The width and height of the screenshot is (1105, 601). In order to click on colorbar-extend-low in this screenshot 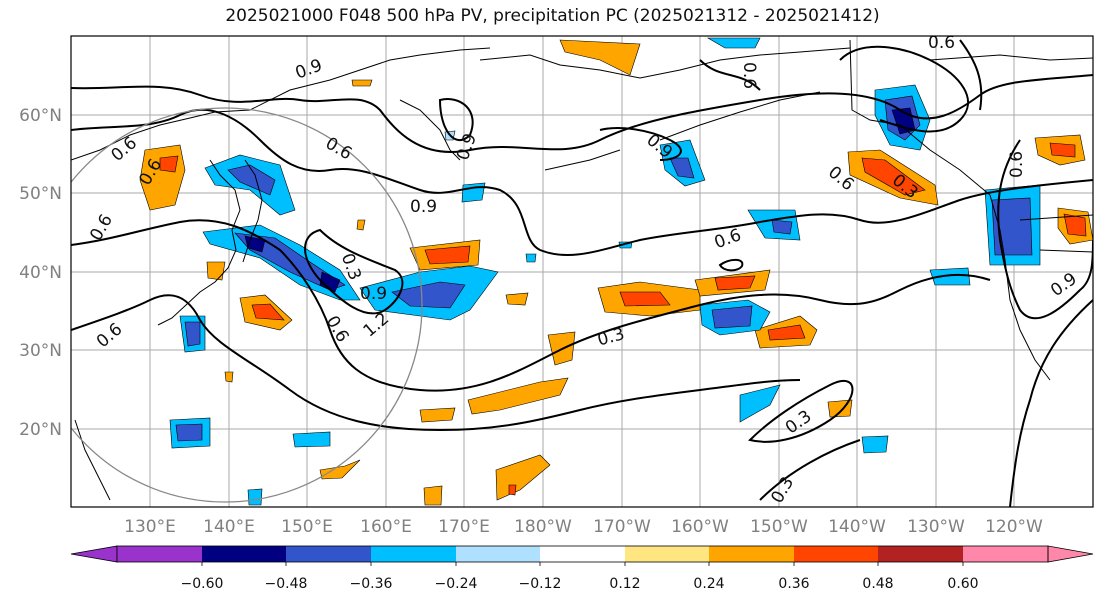, I will do `click(94, 554)`.